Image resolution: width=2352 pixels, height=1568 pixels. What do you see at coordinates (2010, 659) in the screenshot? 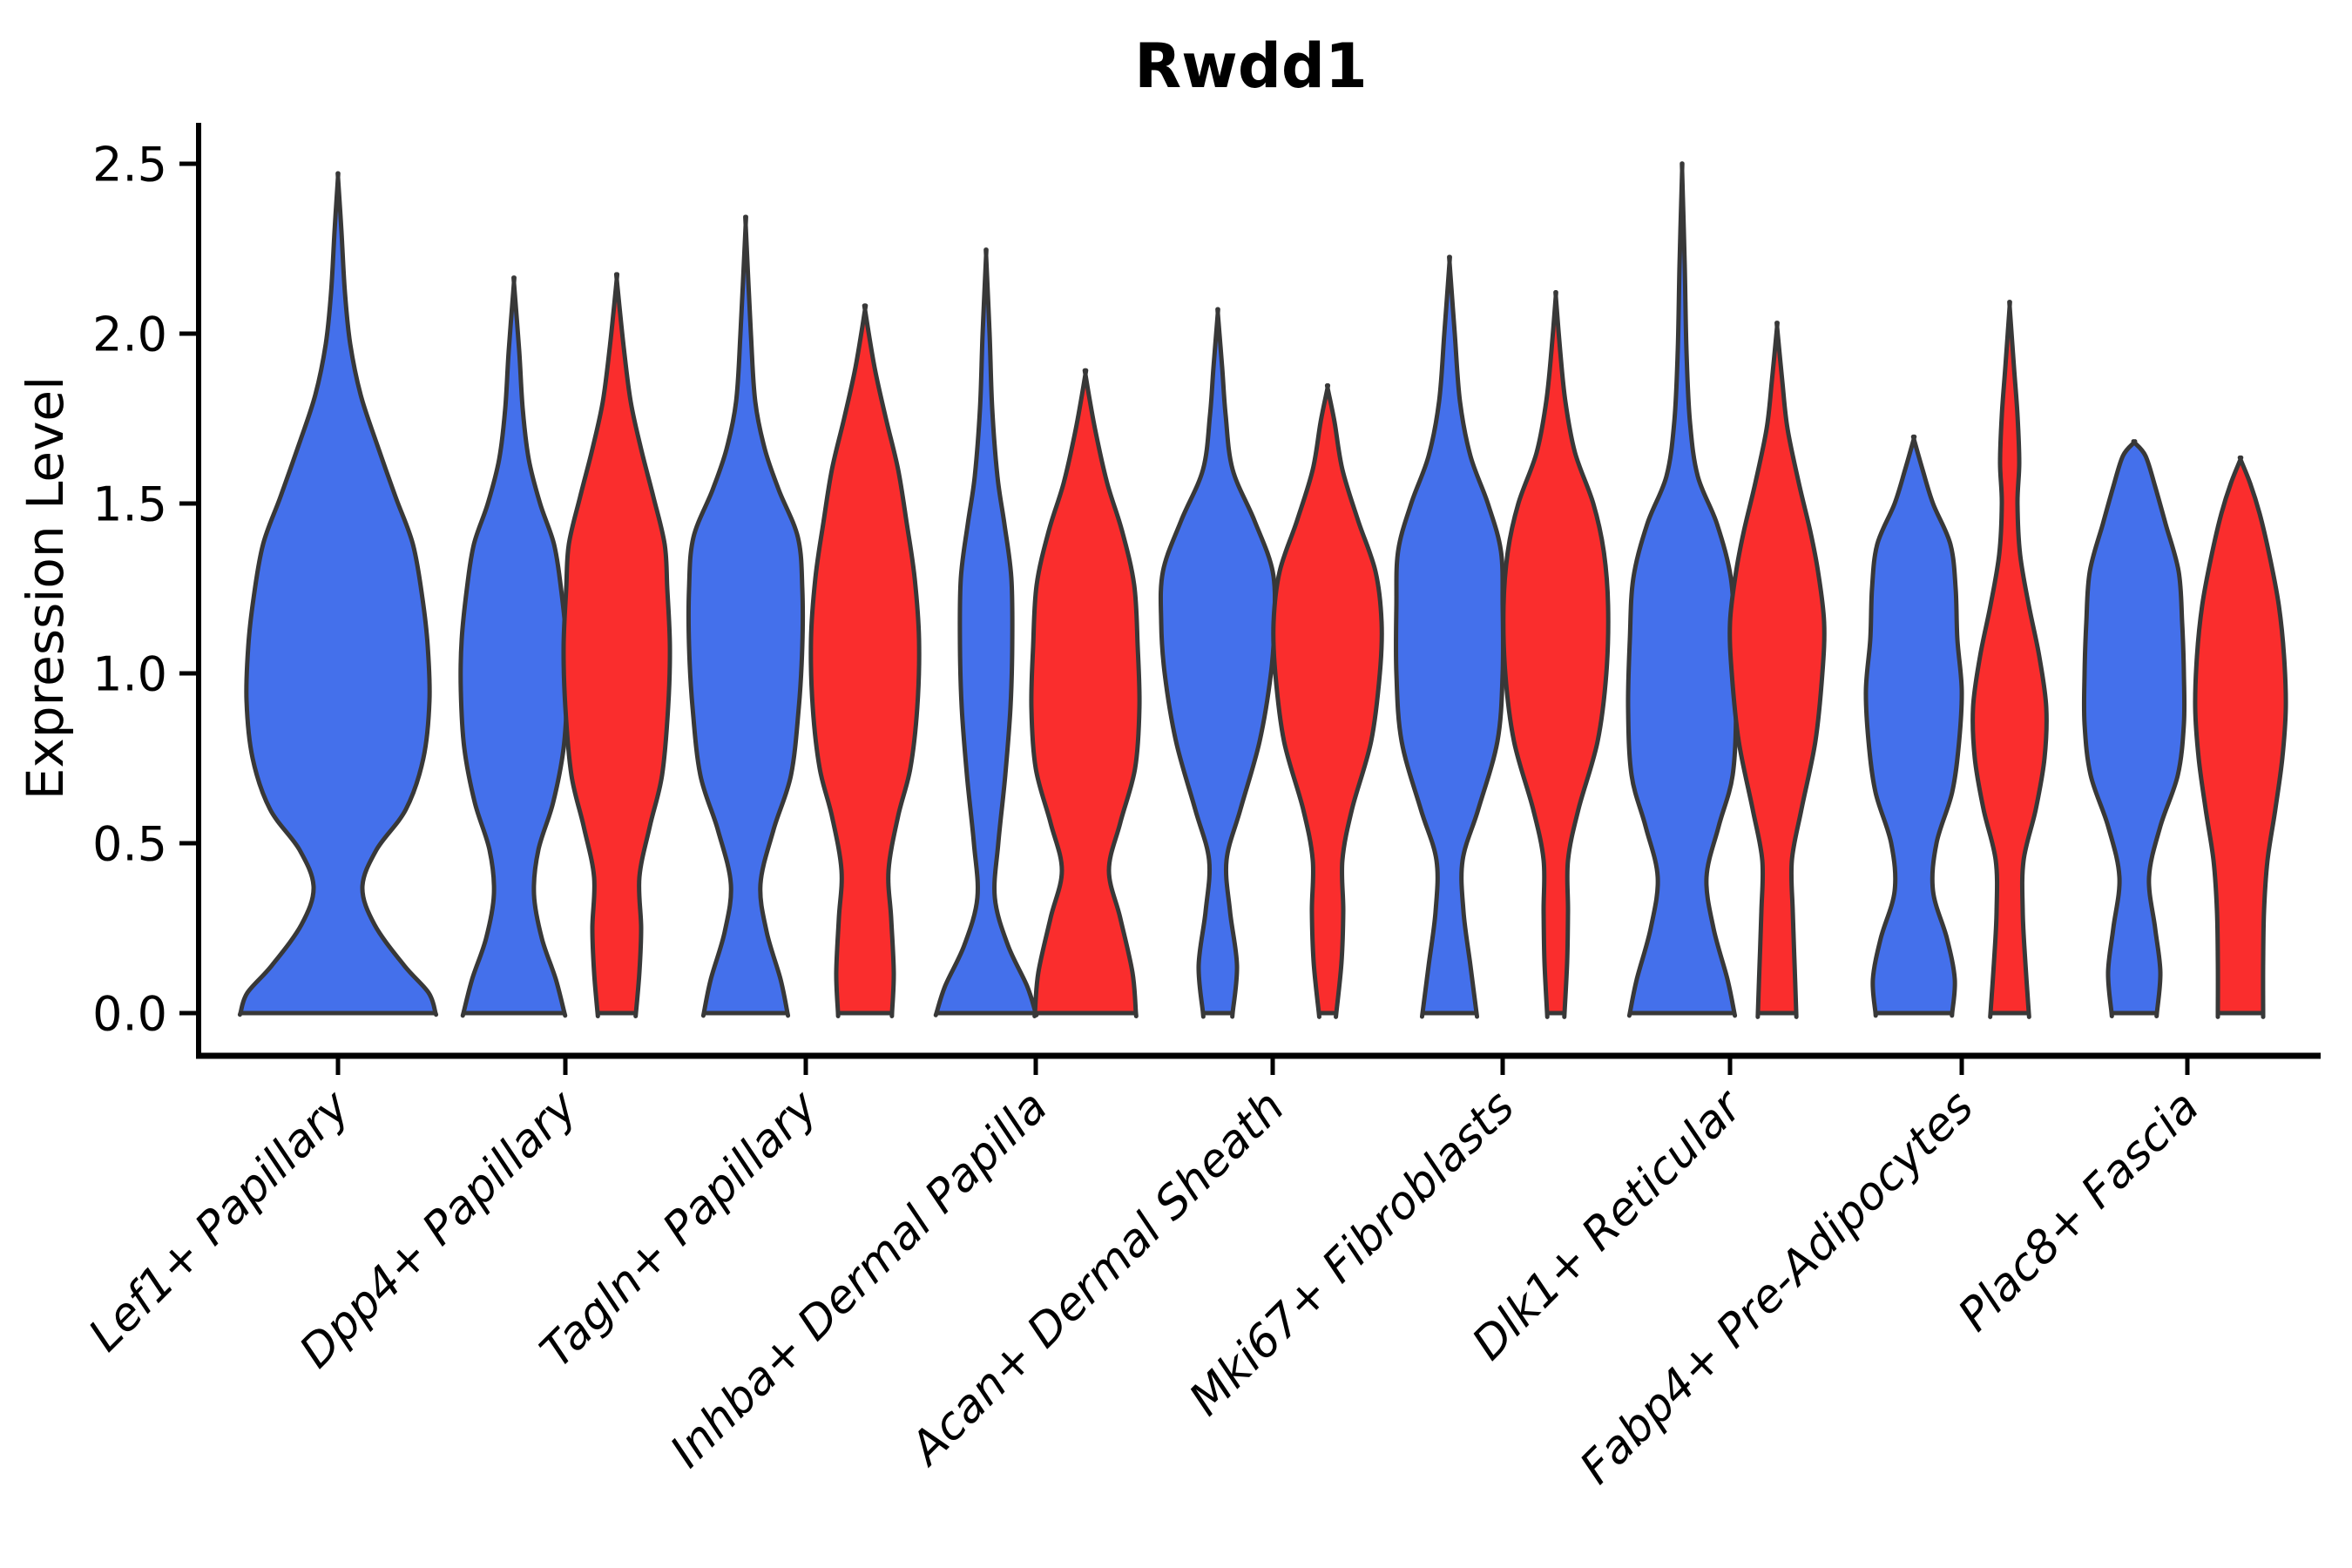
I see `violin-fabp4-pre-adipocytes-red` at bounding box center [2010, 659].